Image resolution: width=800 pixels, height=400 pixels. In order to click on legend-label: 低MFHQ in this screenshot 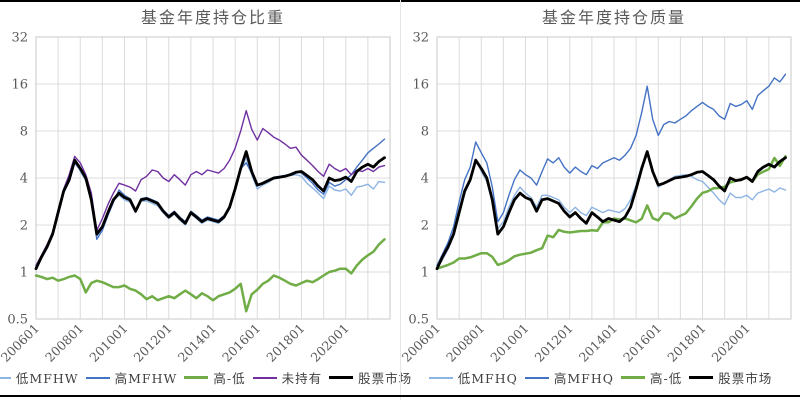, I will do `click(487, 378)`.